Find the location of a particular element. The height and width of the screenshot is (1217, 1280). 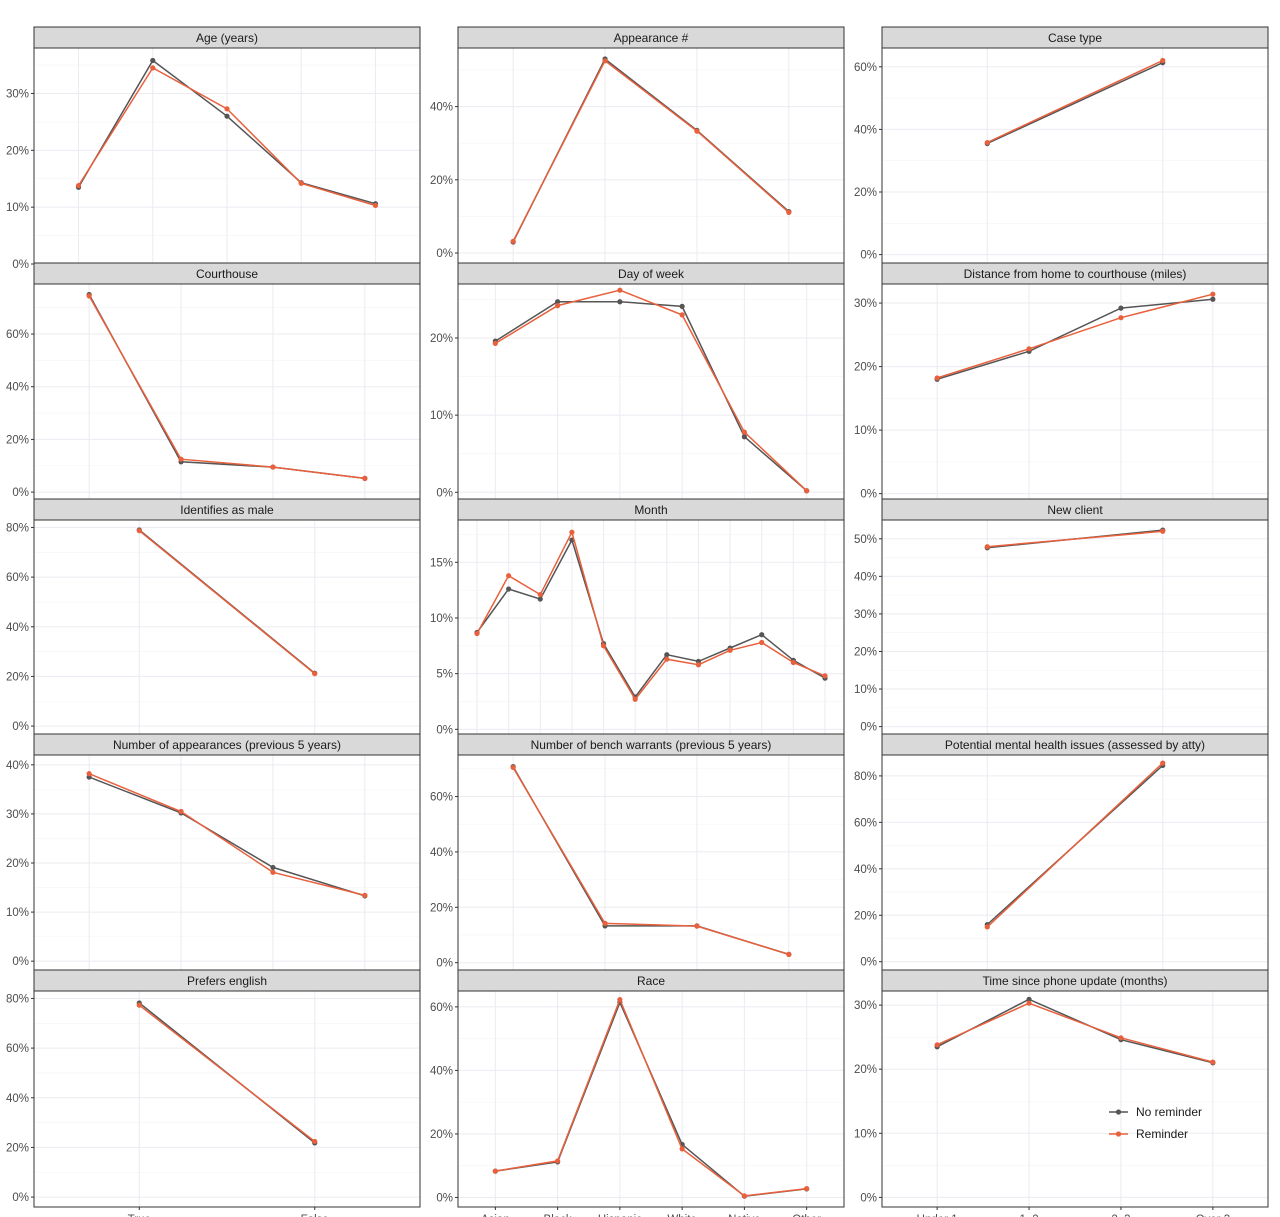

facet-title: Time since phone update (months) is located at coordinates (1075, 981).